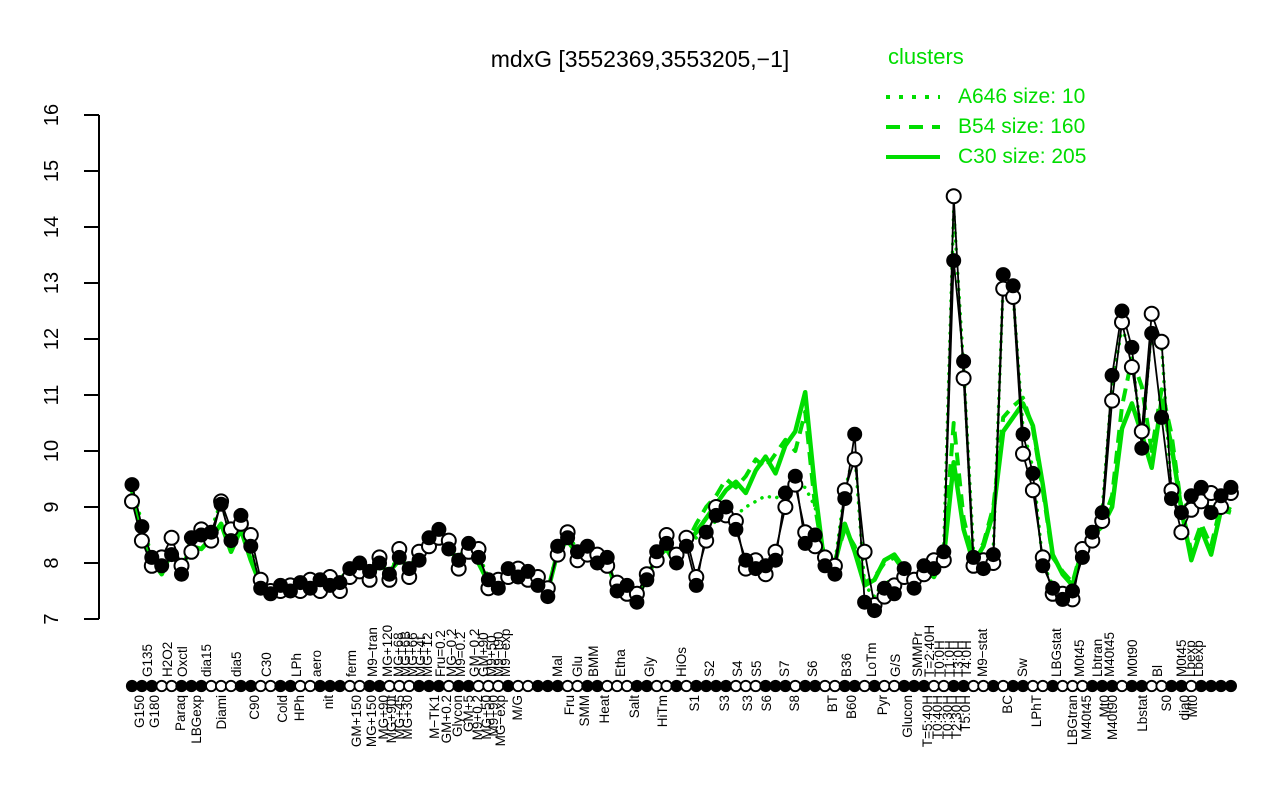  Describe the element at coordinates (266, 664) in the screenshot. I see `x-label-top: C30` at that location.